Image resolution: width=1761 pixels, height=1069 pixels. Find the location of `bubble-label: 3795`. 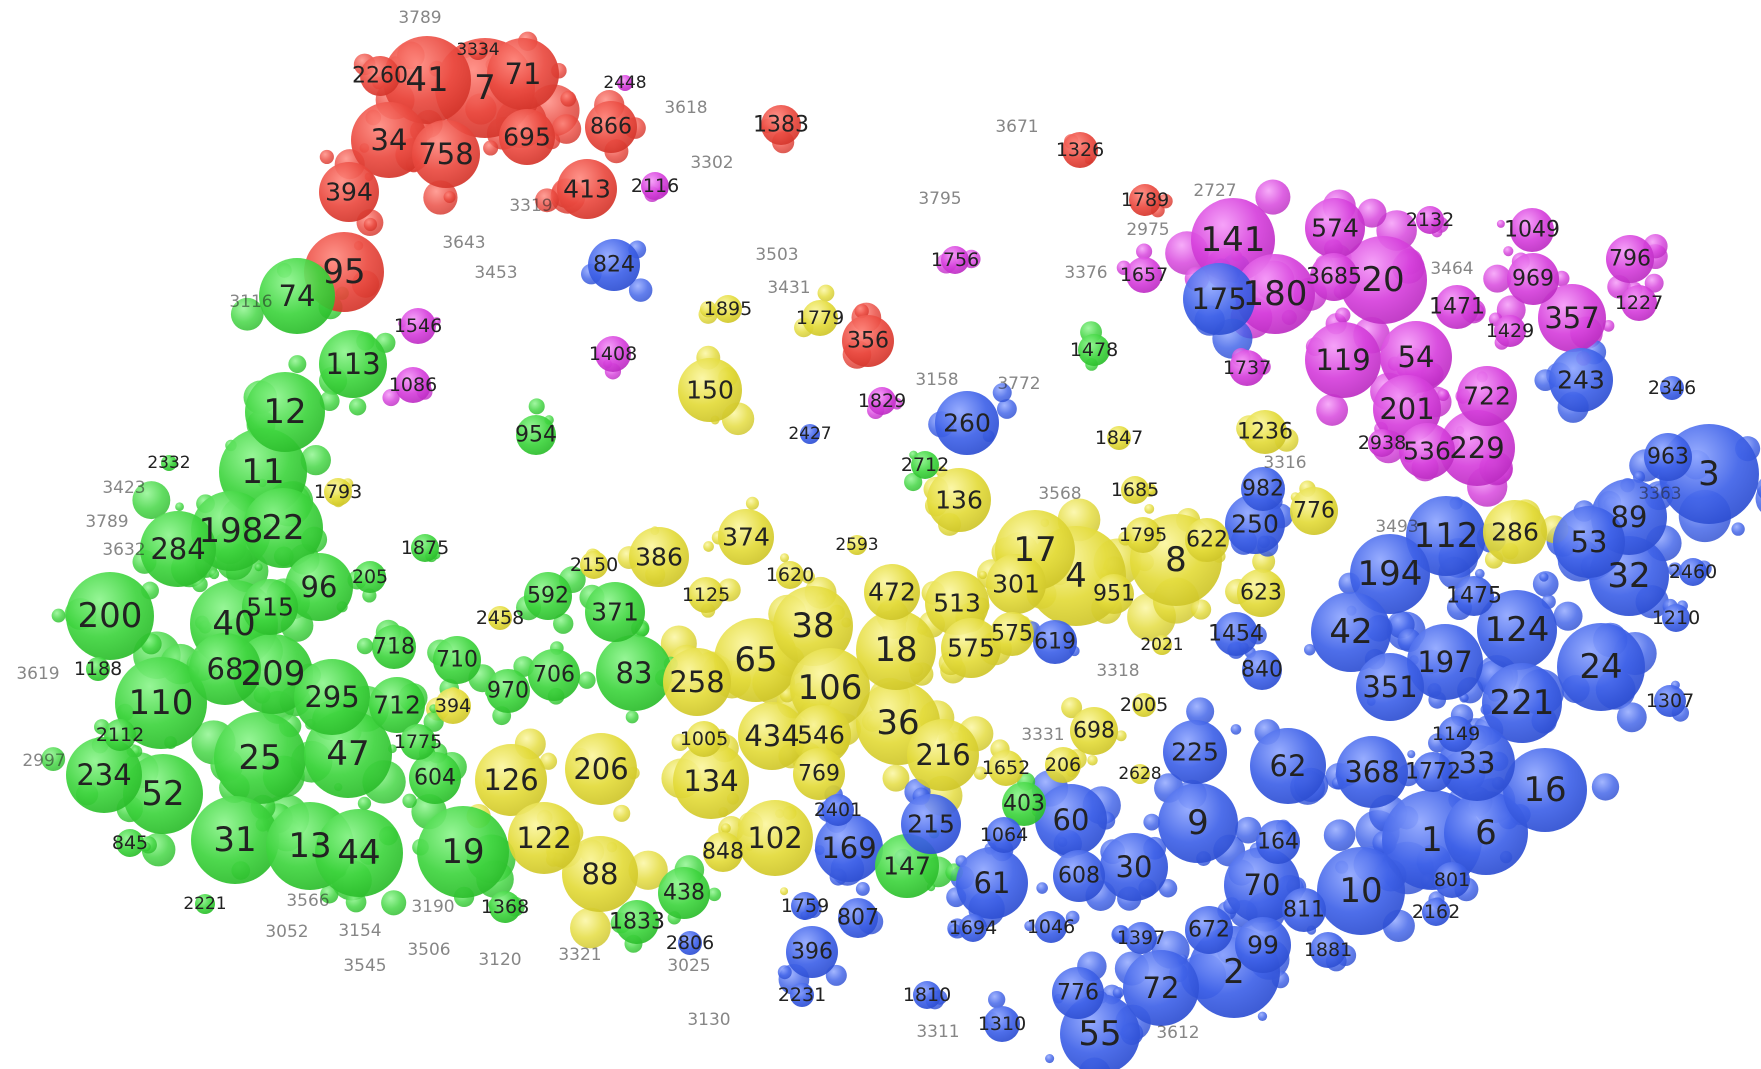

bubble-label: 3795 is located at coordinates (939, 199).